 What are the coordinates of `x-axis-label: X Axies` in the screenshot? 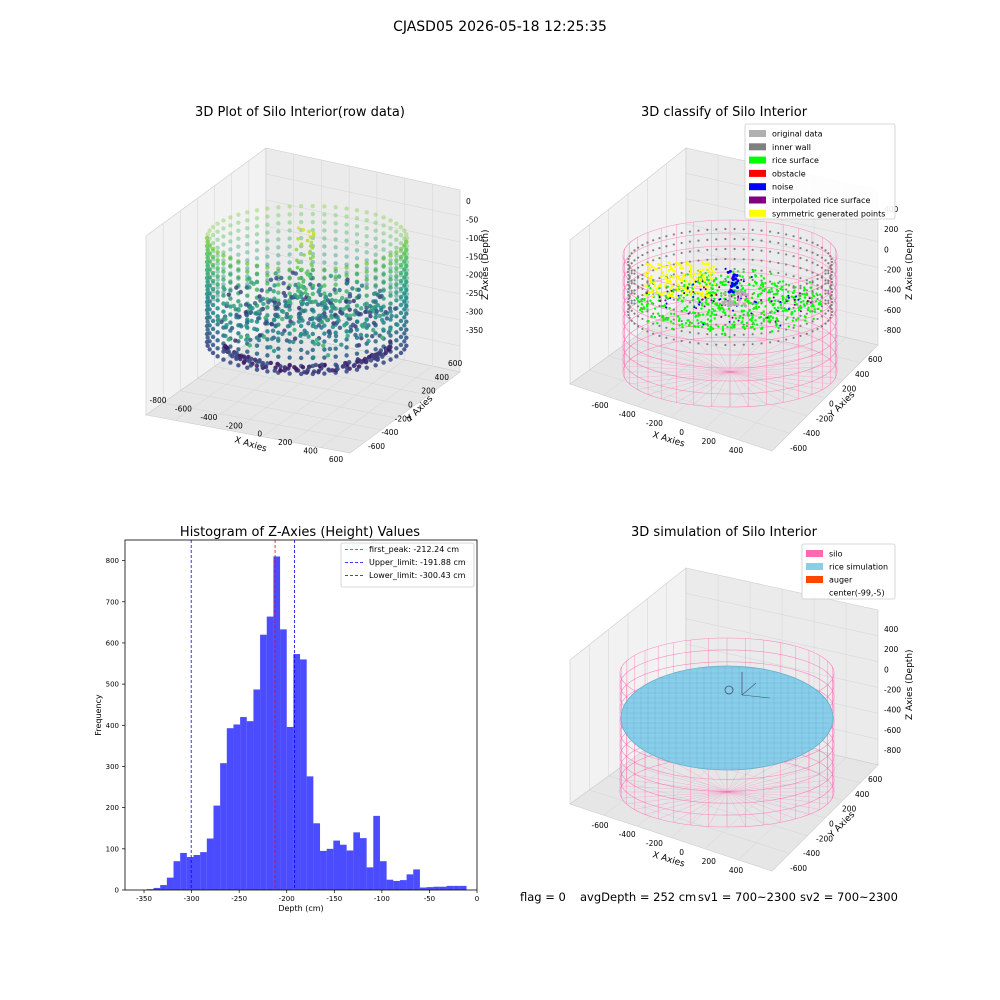 It's located at (250, 444).